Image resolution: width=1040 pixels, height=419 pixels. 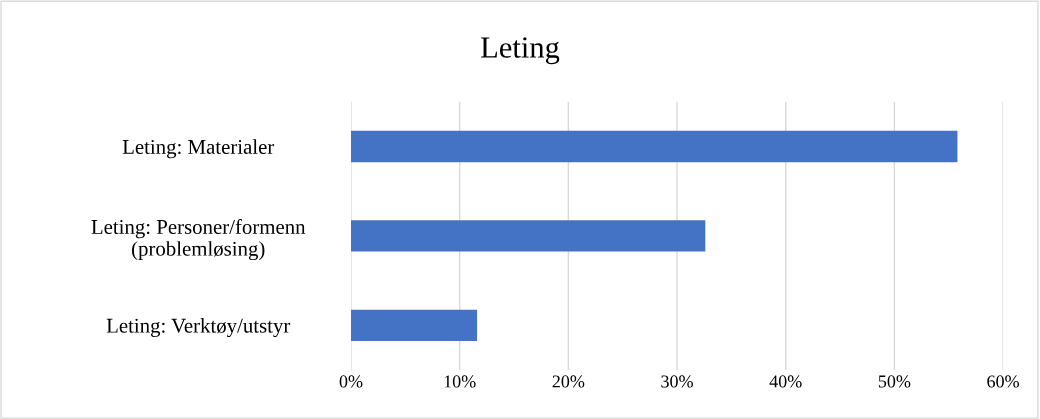 I want to click on chart-title: Leting, so click(x=520, y=51).